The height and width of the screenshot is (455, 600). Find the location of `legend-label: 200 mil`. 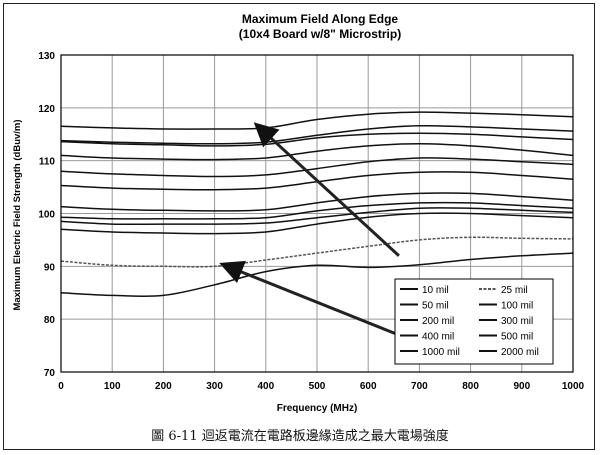

legend-label: 200 mil is located at coordinates (438, 321).